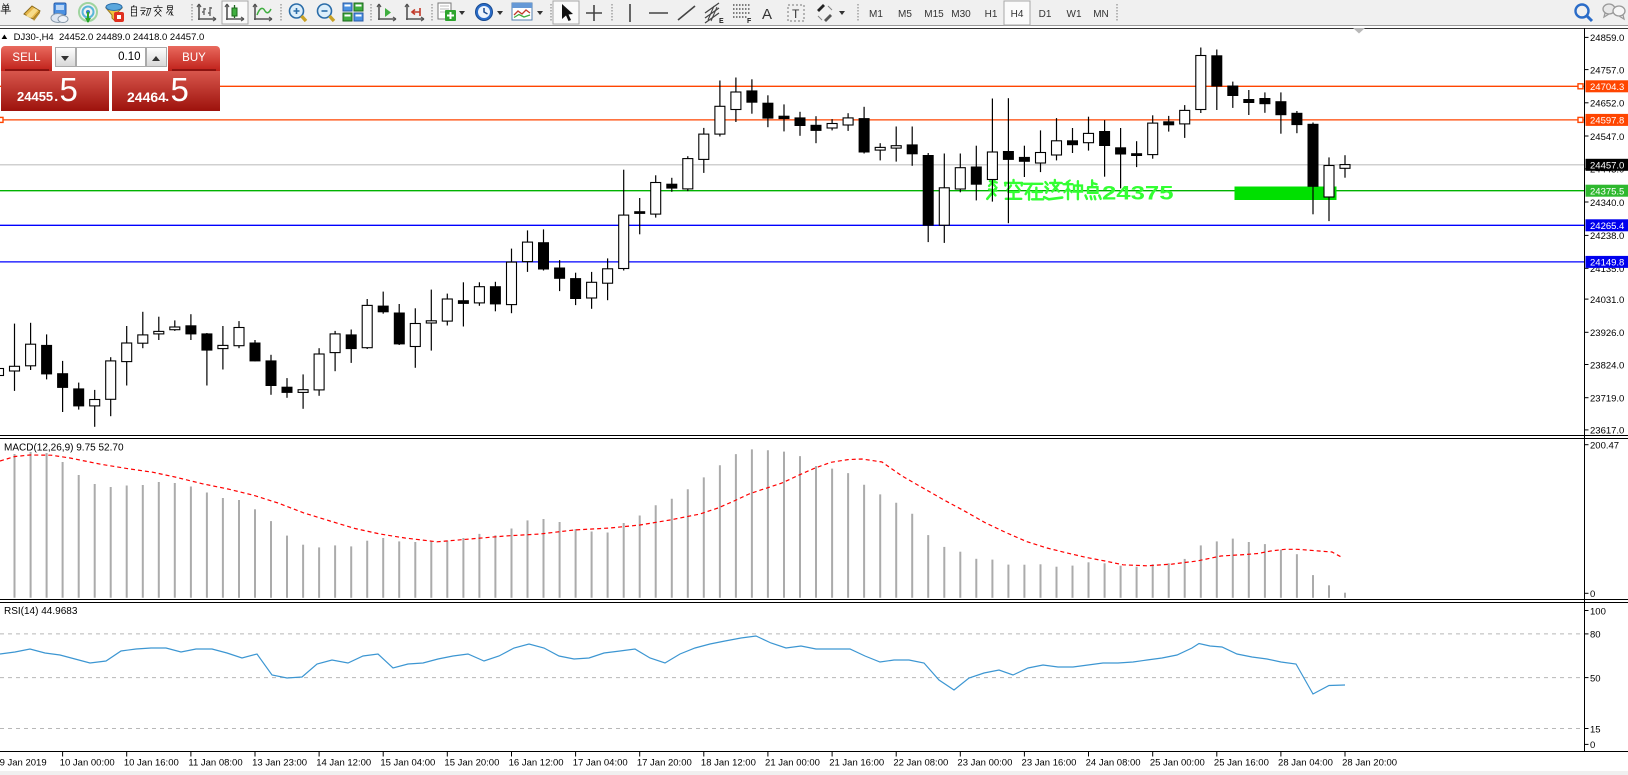 Image resolution: width=1628 pixels, height=775 pixels. I want to click on svg-text: 23 Jan 16:00, so click(1049, 763).